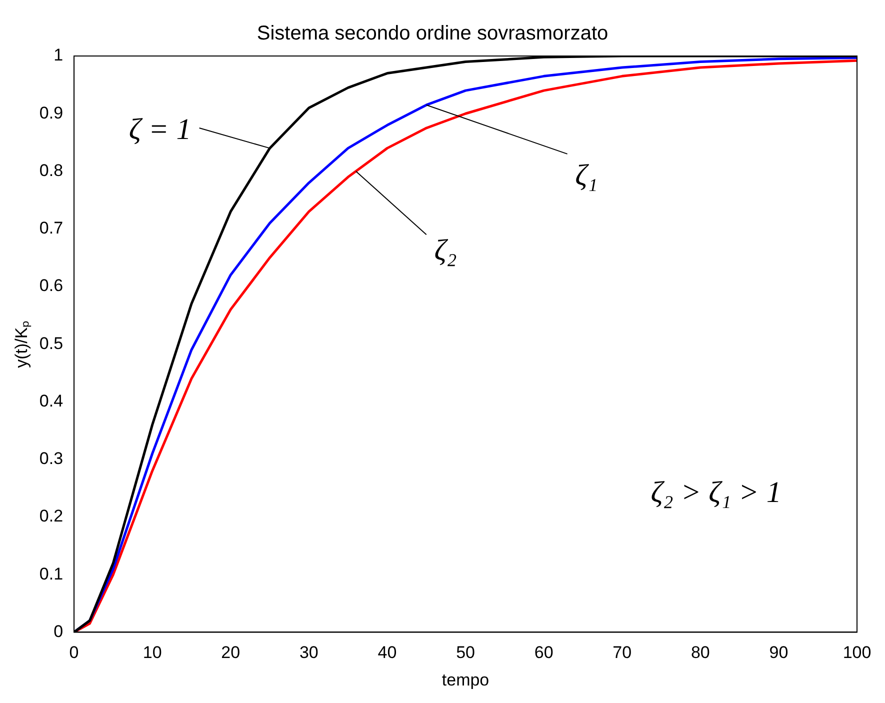  I want to click on annotation: ζ₂, so click(445, 250).